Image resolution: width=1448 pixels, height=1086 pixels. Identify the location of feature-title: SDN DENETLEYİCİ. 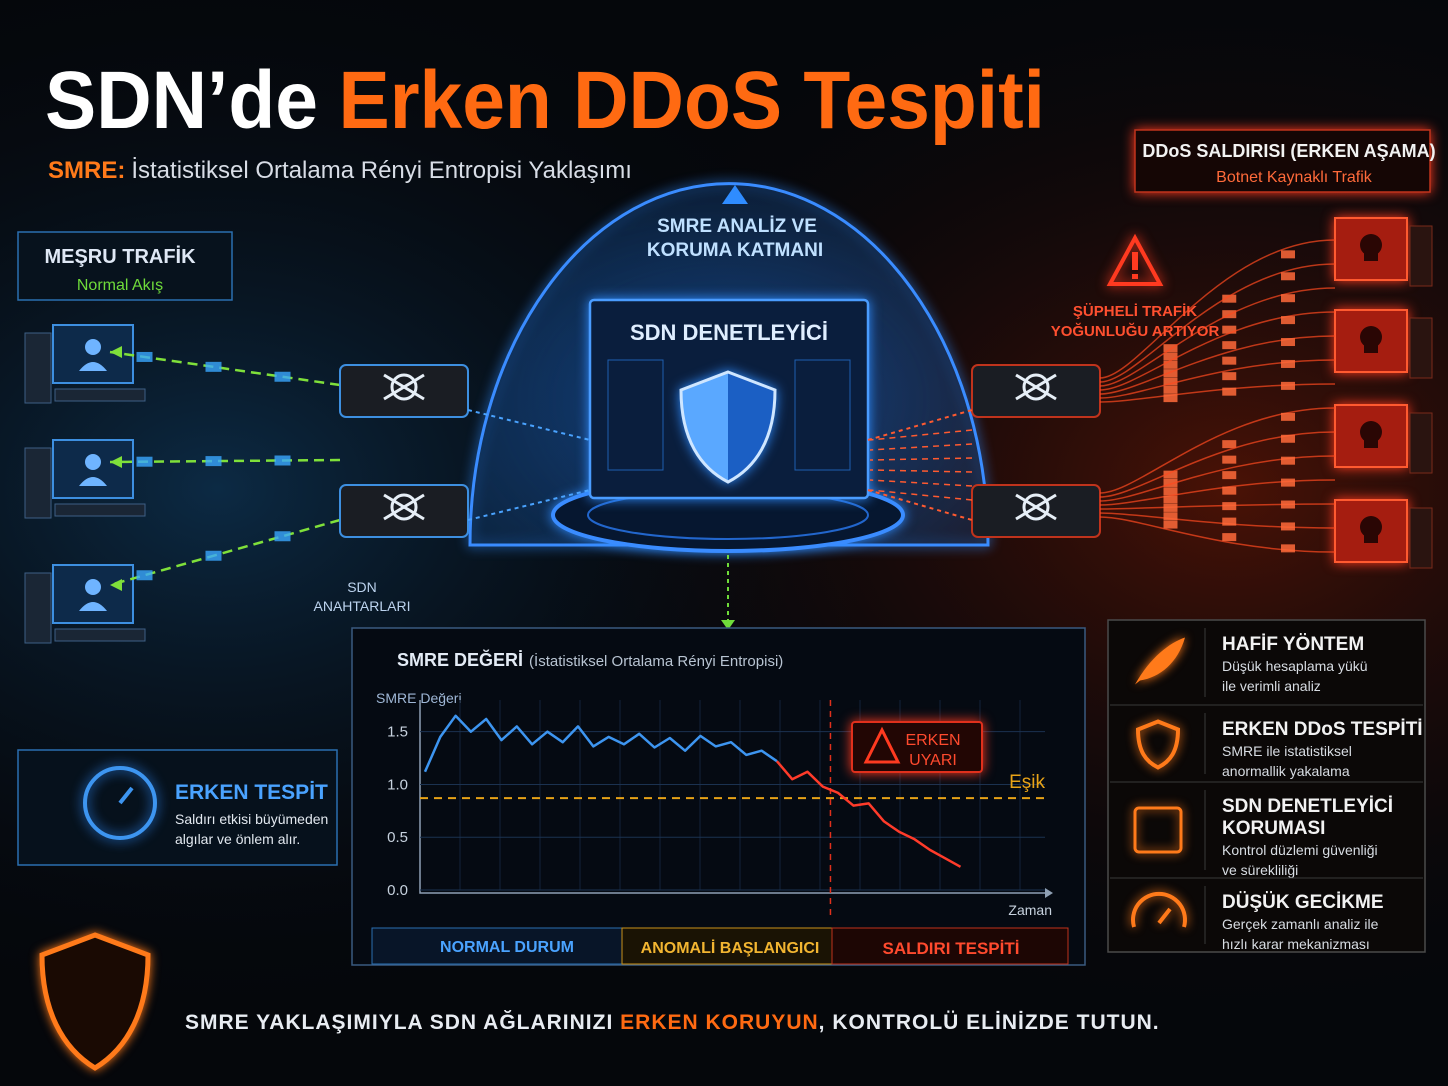
(1307, 806).